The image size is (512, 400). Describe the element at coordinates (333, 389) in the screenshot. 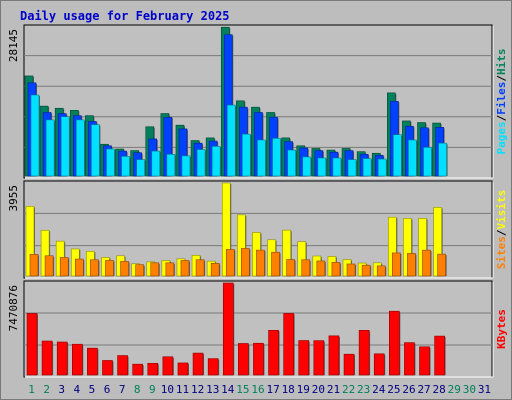

I see `x-tick-label-day-21: 21` at that location.